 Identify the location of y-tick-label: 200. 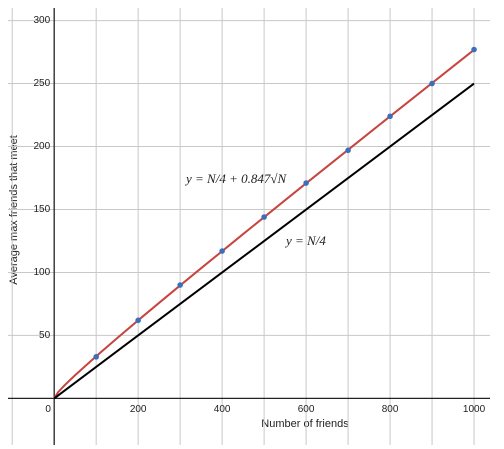
(41, 146).